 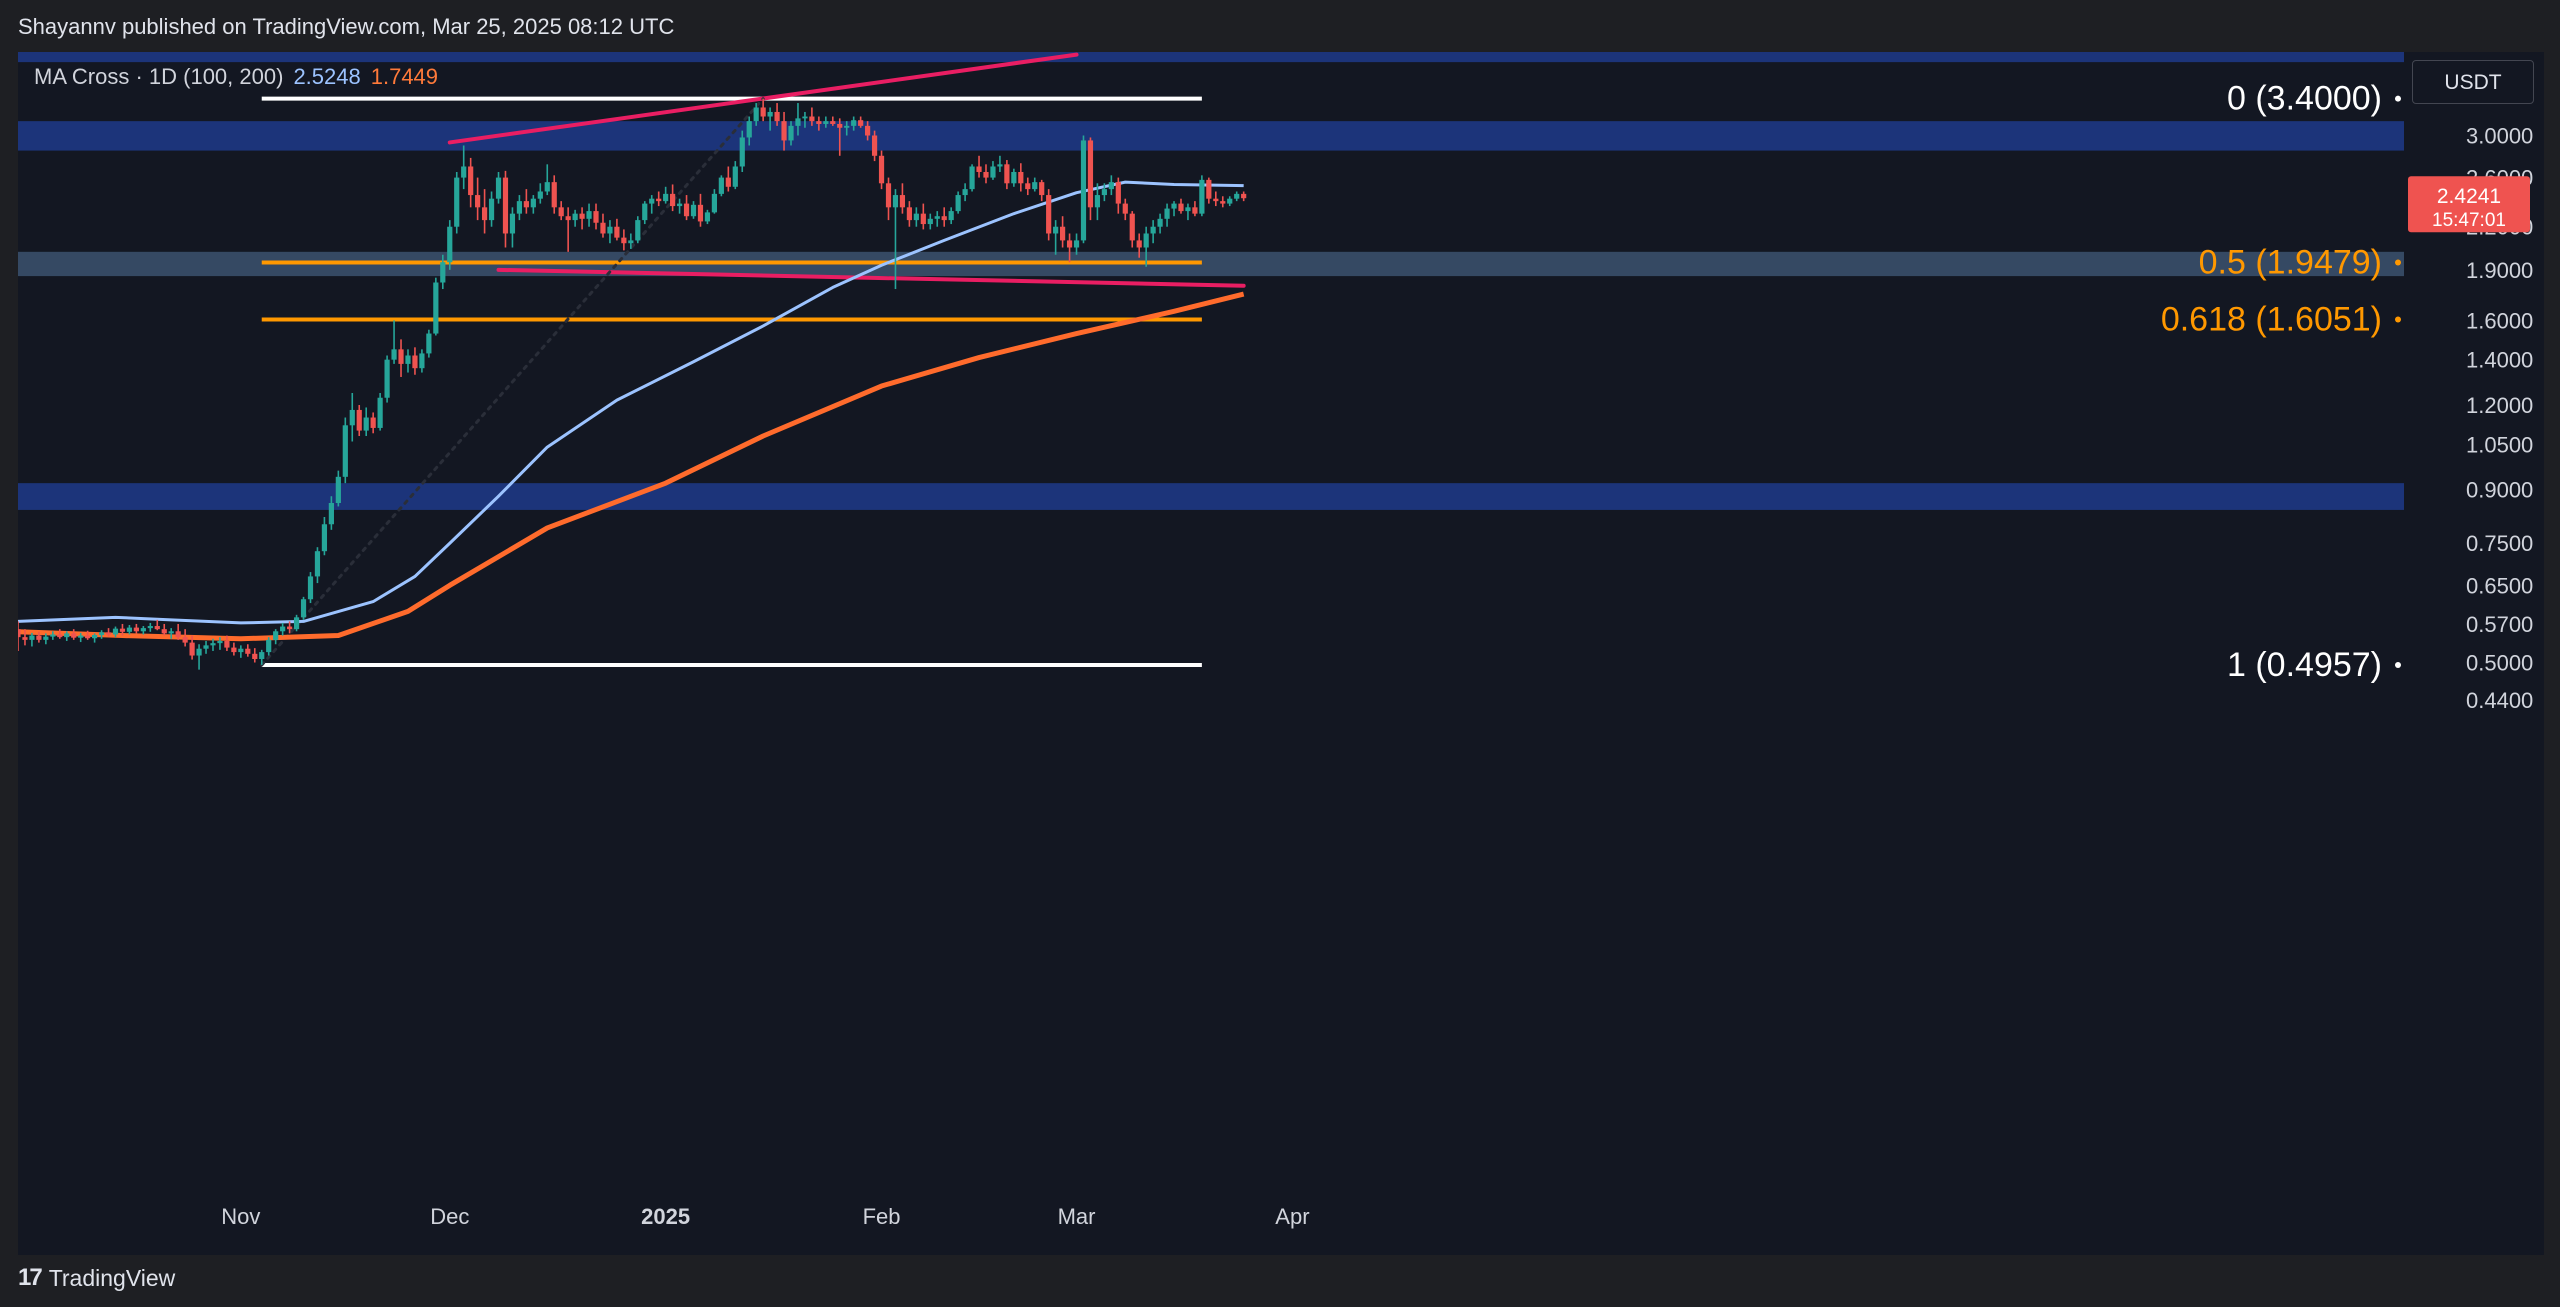 What do you see at coordinates (2473, 82) in the screenshot?
I see `currency-selector: USDT` at bounding box center [2473, 82].